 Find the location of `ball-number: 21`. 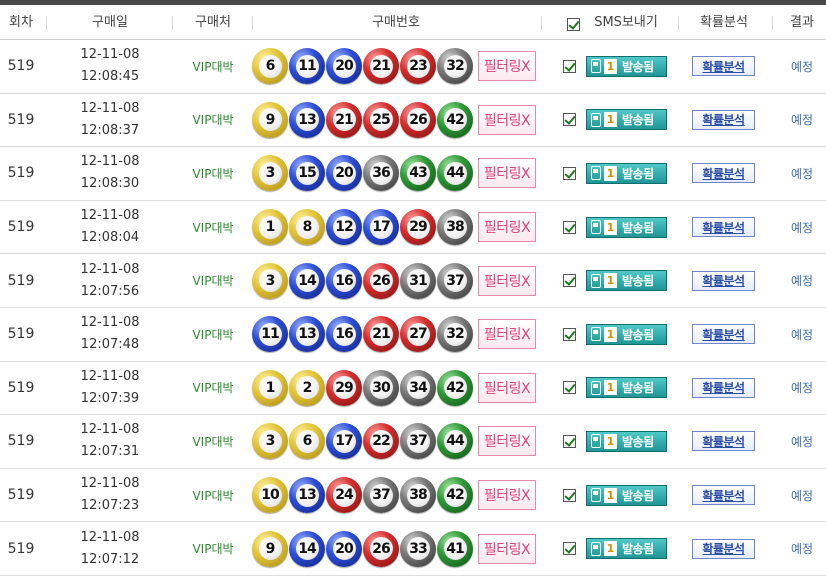

ball-number: 21 is located at coordinates (381, 334).